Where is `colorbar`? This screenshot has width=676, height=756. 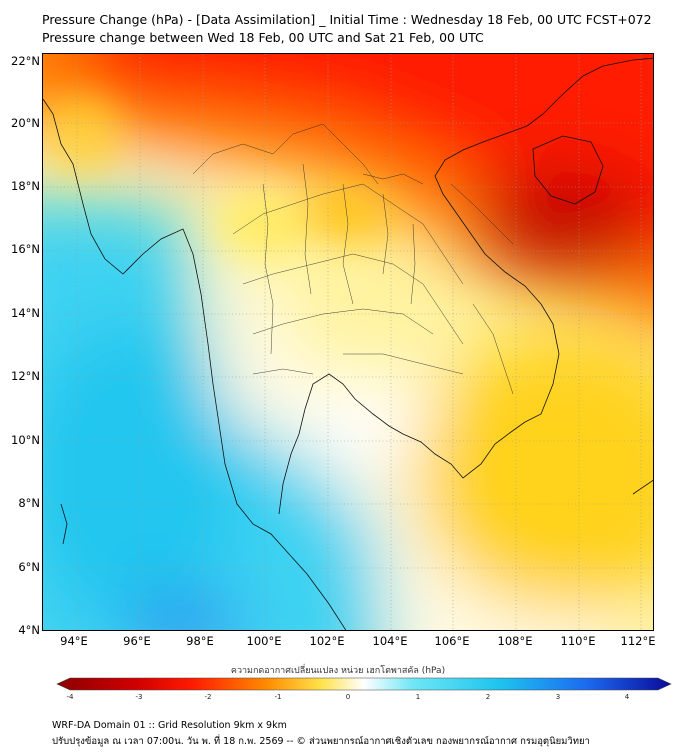 colorbar is located at coordinates (364, 684).